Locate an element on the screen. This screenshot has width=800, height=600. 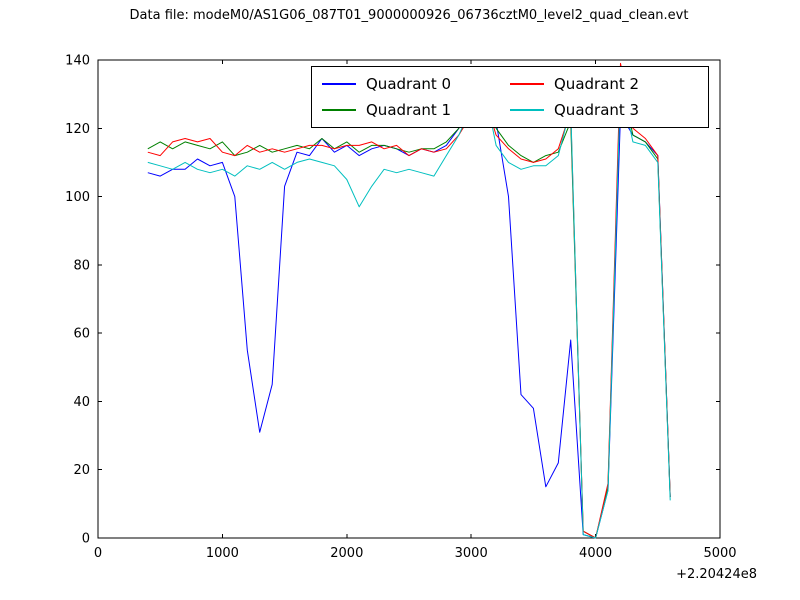
x-tick-label: 2000 is located at coordinates (346, 553).